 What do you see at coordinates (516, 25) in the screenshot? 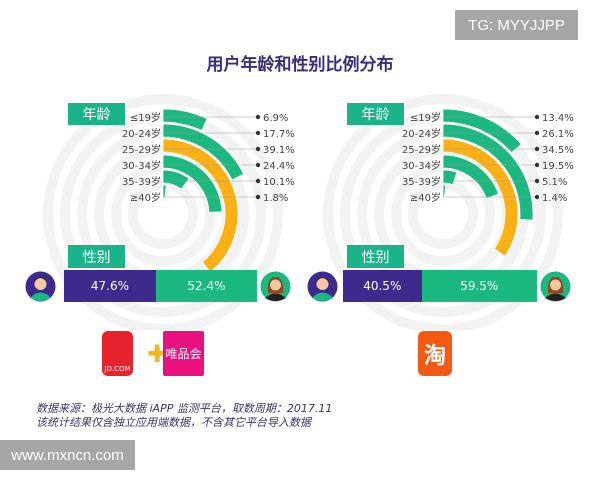
I see `watermark-top: TG: MYYJJPP` at bounding box center [516, 25].